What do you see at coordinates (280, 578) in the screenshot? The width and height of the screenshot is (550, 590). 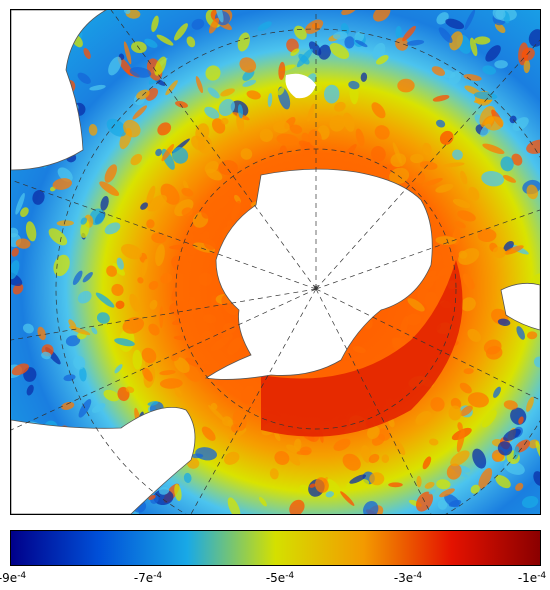 I see `colorbar-tick-label: -5e-4` at bounding box center [280, 578].